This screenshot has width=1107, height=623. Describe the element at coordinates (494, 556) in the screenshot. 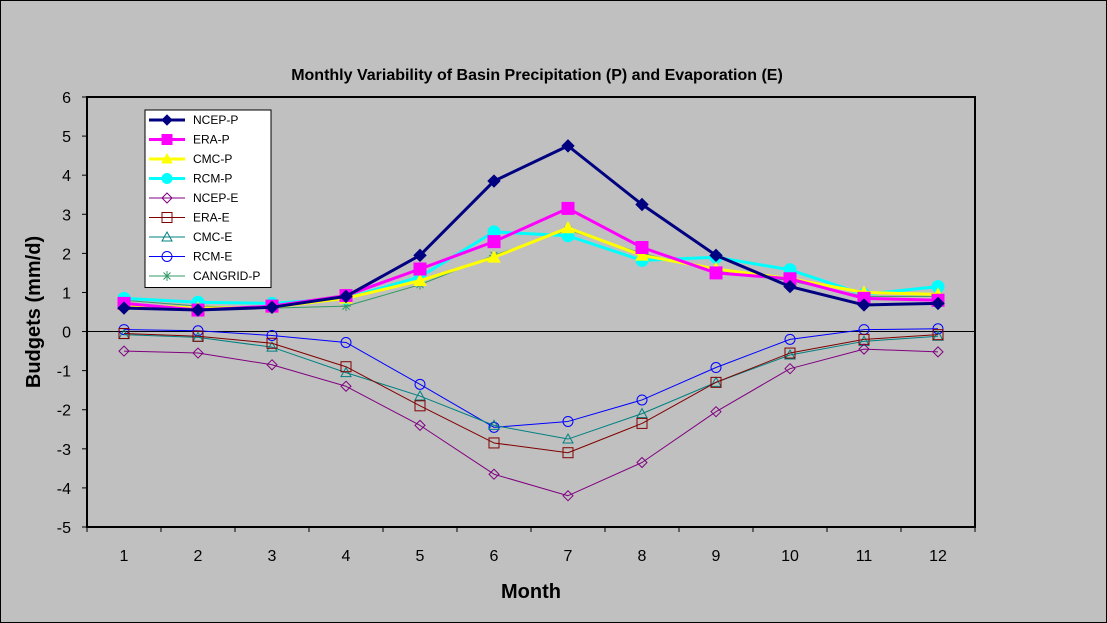

I see `x-tick-label: 6` at that location.